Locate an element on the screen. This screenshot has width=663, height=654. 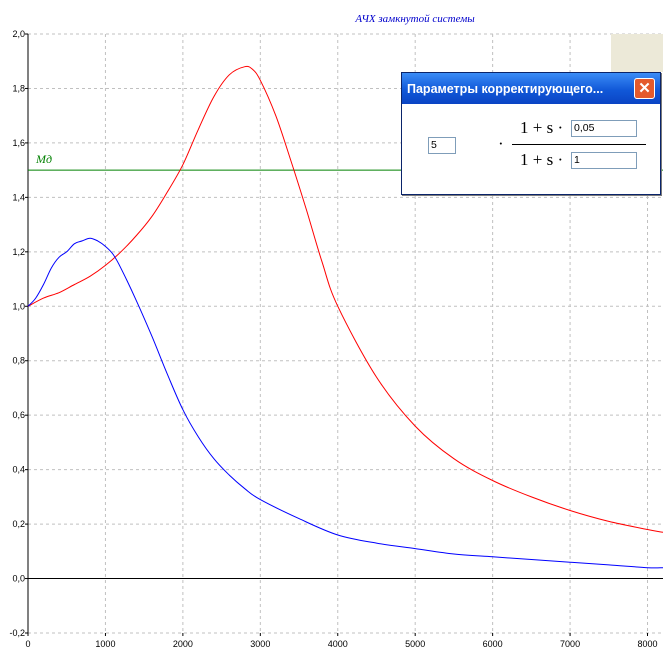
denominator-expression: 1 + s · is located at coordinates (542, 159).